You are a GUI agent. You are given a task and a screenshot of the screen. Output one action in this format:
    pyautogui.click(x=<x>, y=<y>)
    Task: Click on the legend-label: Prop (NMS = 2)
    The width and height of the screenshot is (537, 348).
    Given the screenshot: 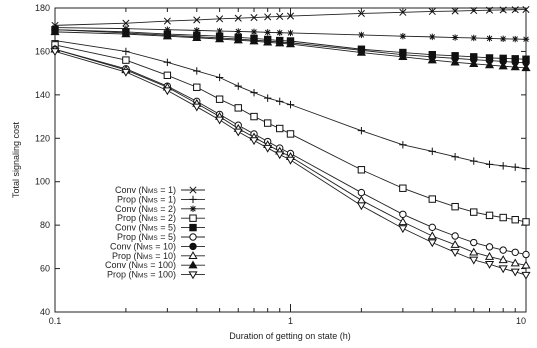 What is the action you would take?
    pyautogui.click(x=146, y=218)
    